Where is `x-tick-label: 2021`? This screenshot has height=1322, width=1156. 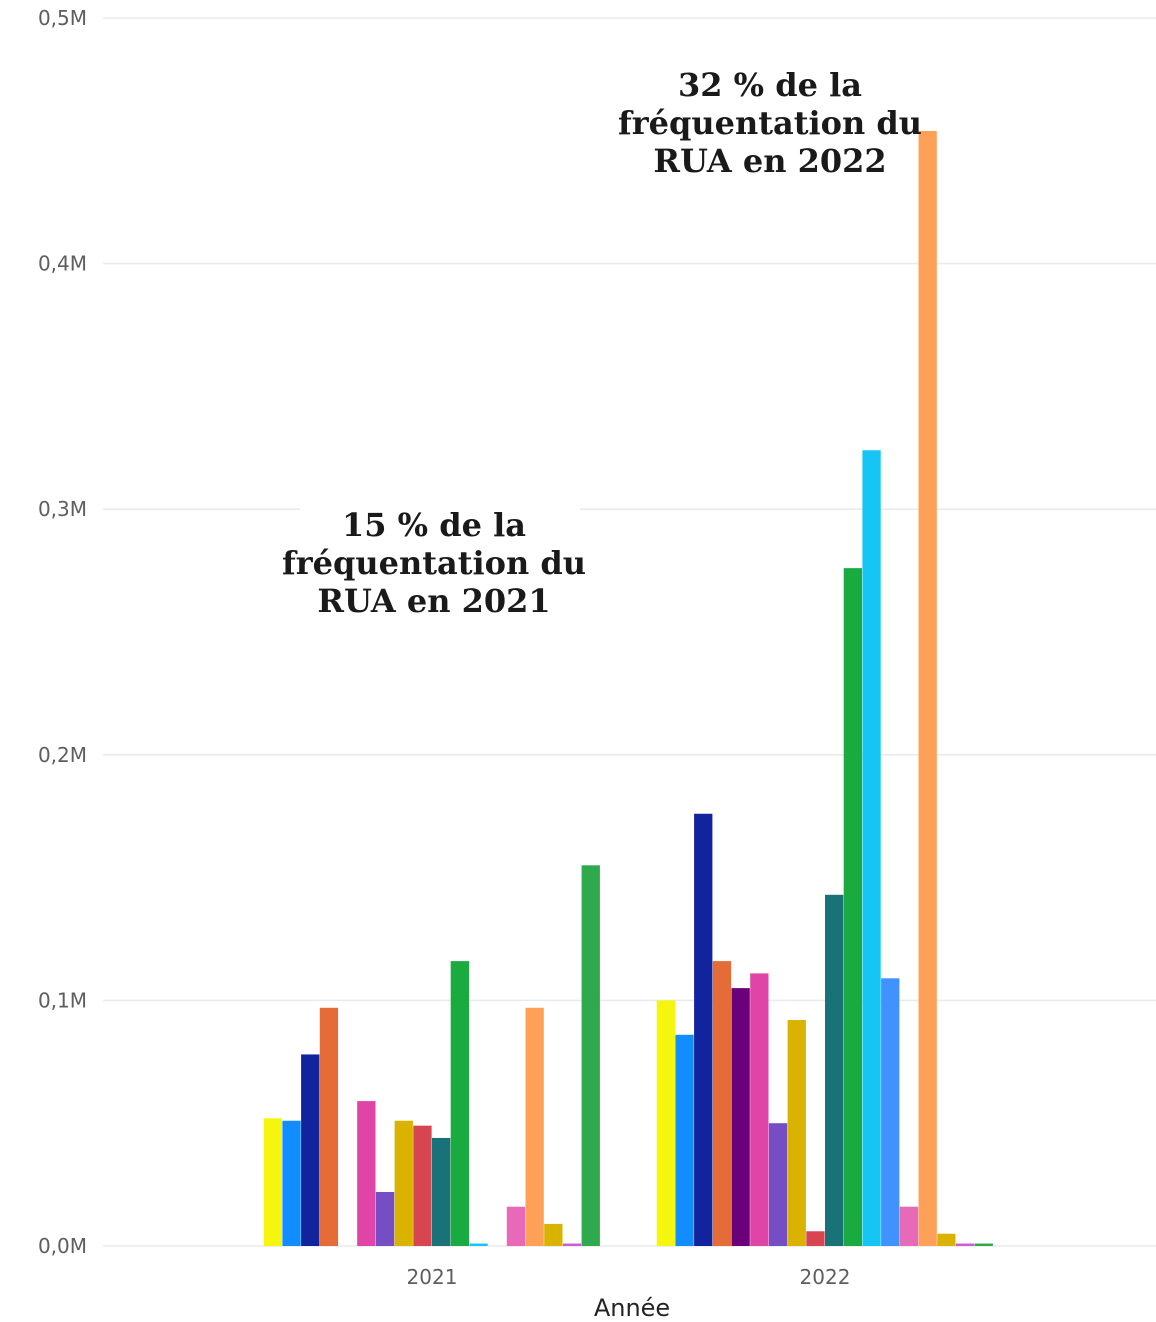
x-tick-label: 2021 is located at coordinates (432, 1277).